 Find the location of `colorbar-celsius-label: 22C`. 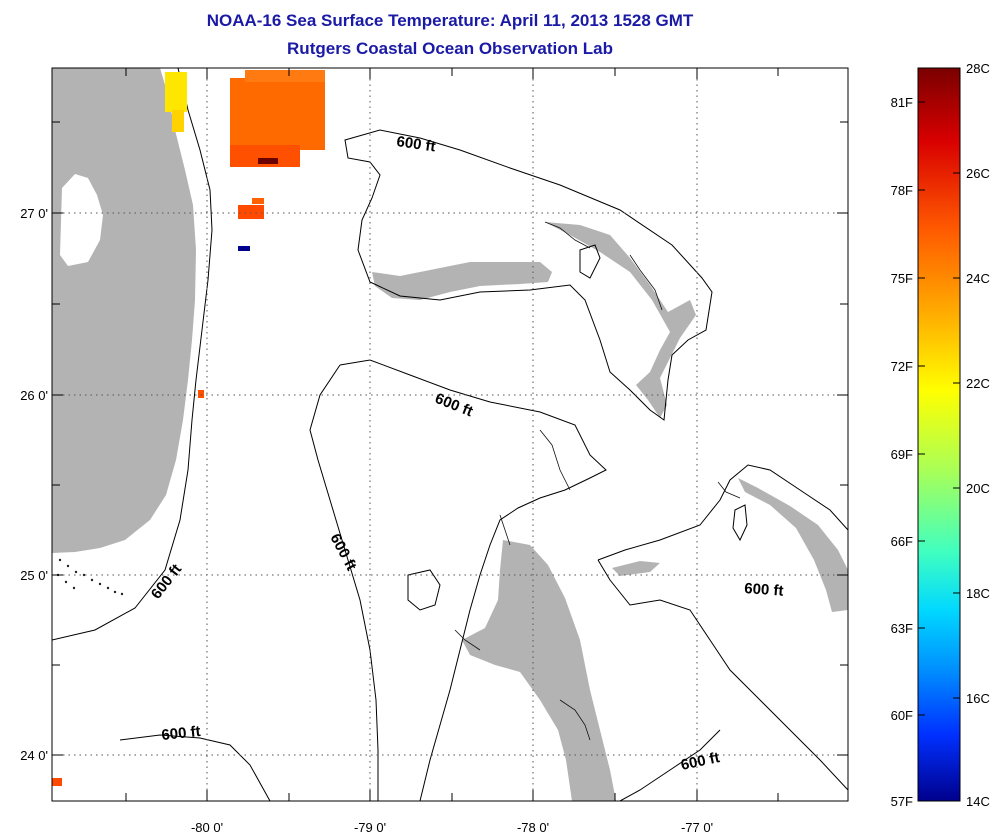

colorbar-celsius-label: 22C is located at coordinates (978, 383).